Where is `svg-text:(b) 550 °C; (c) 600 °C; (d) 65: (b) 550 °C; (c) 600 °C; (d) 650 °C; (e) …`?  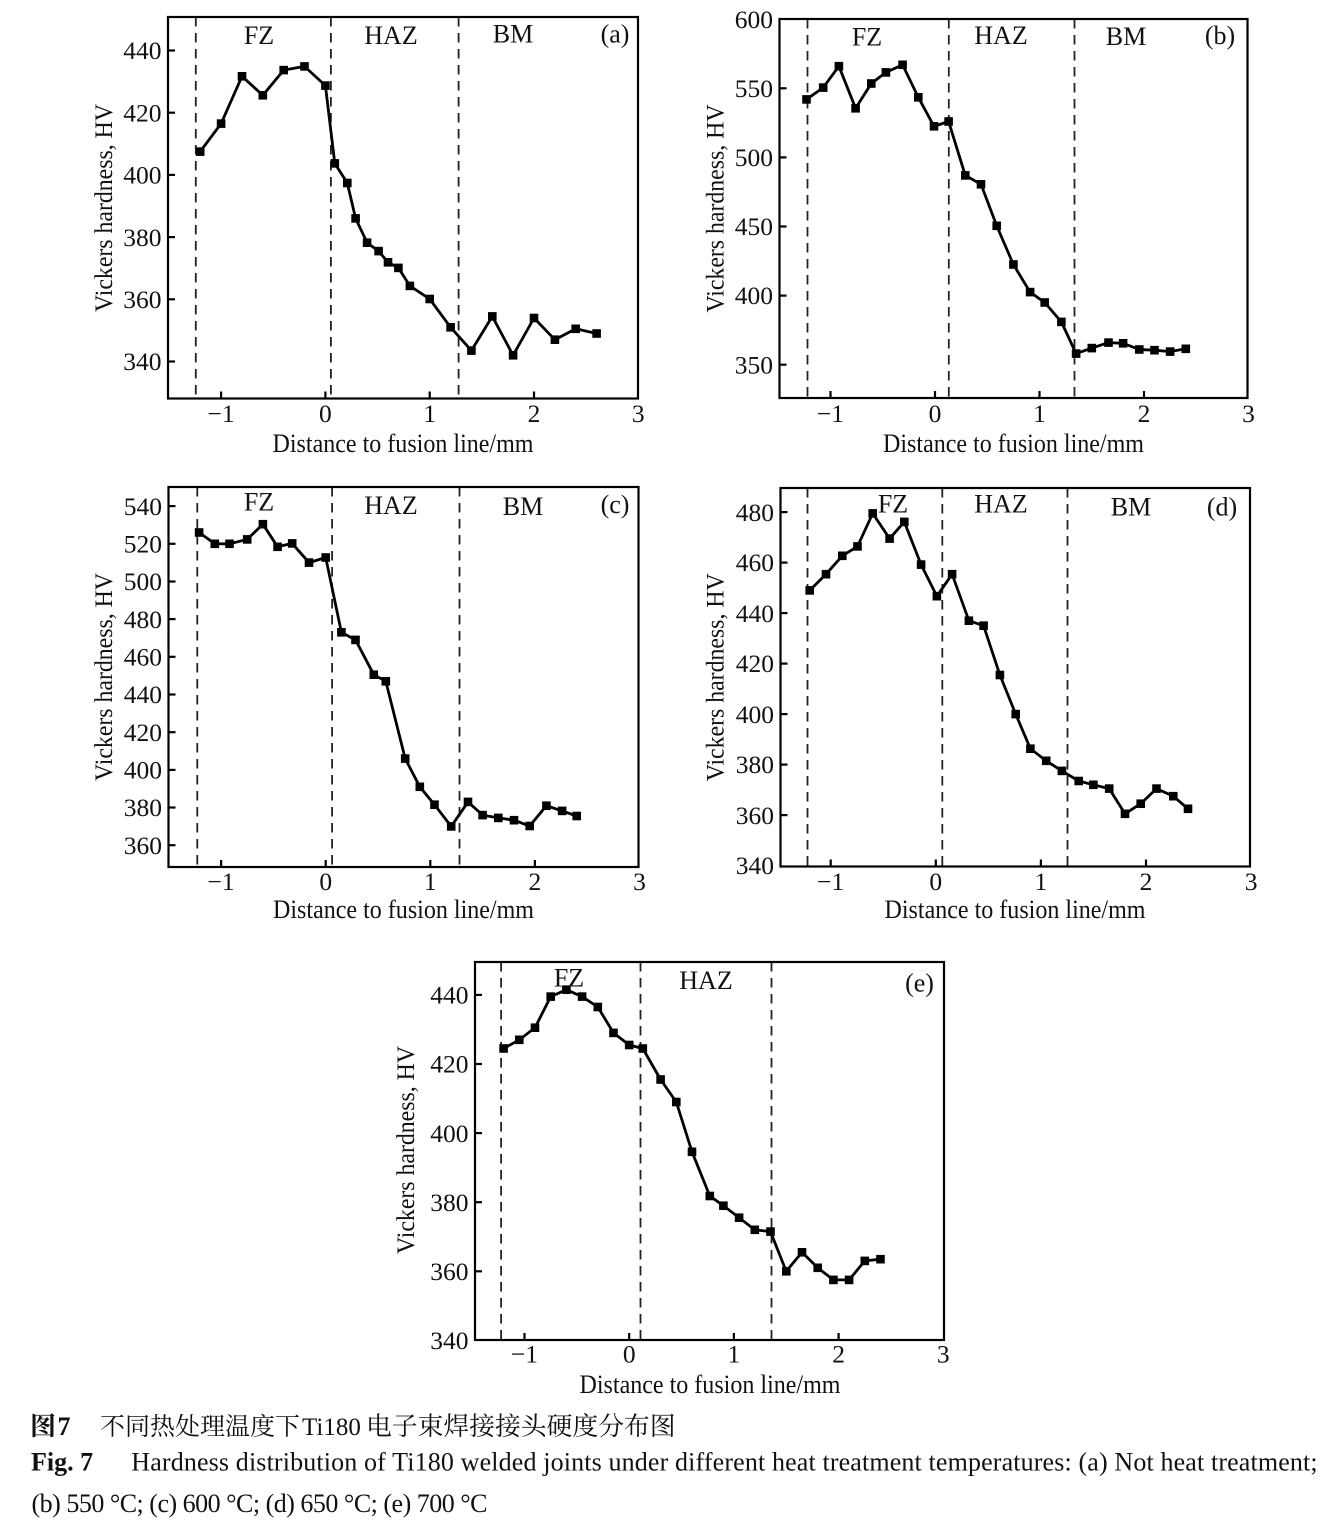
svg-text:(b) 550 °C; (c) 600 °C; (d) 65: (b) 550 °C; (c) 600 °C; (d) 650 °C; (e) … is located at coordinates (259, 1503).